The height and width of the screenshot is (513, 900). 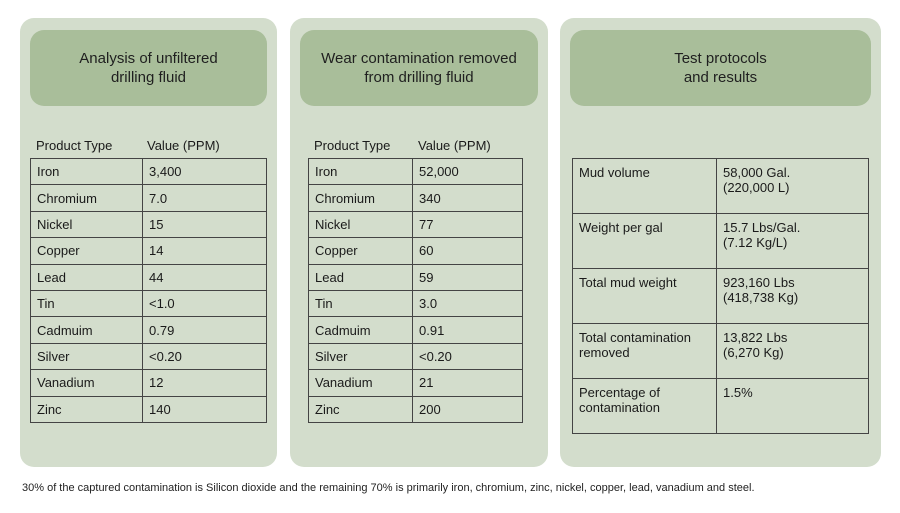 I want to click on table-row: Lead 59, so click(x=415, y=277).